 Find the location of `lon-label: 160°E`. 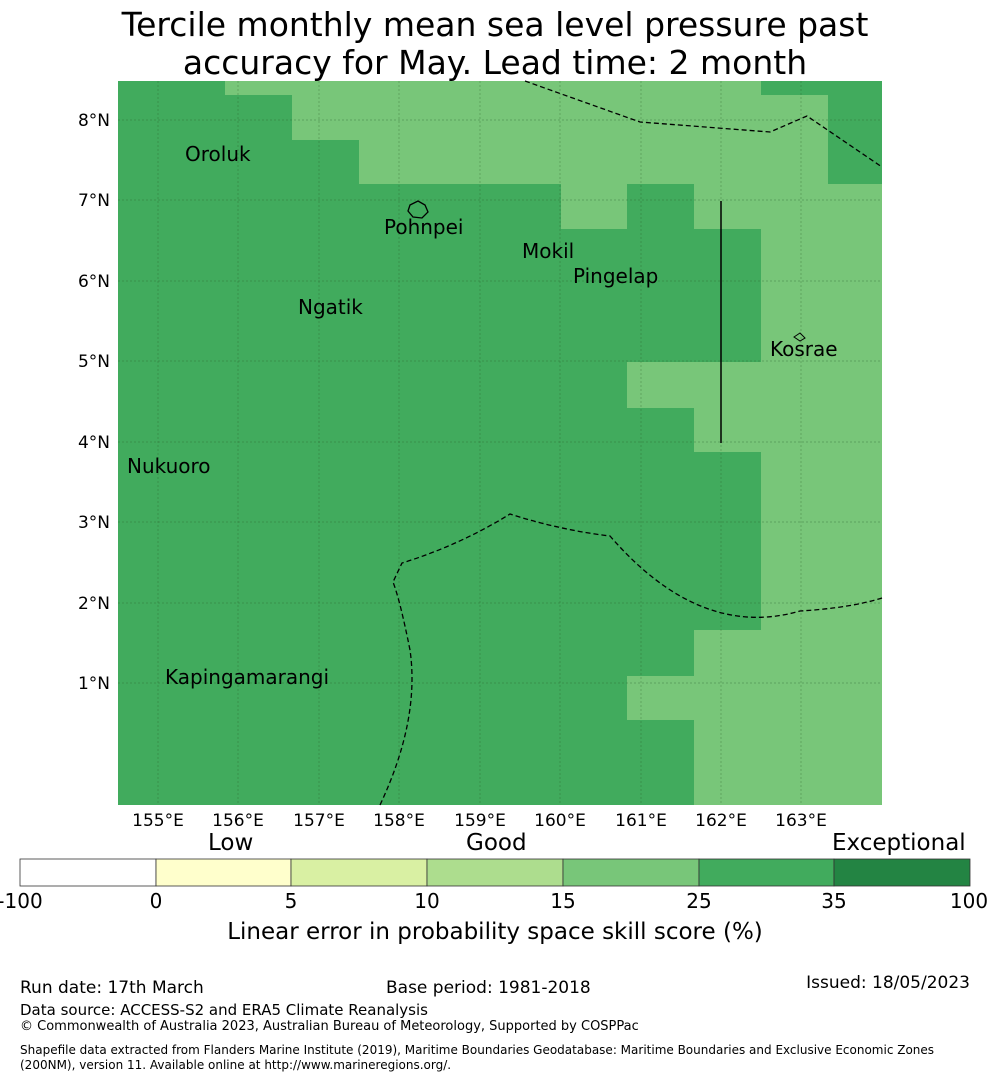

lon-label: 160°E is located at coordinates (560, 821).